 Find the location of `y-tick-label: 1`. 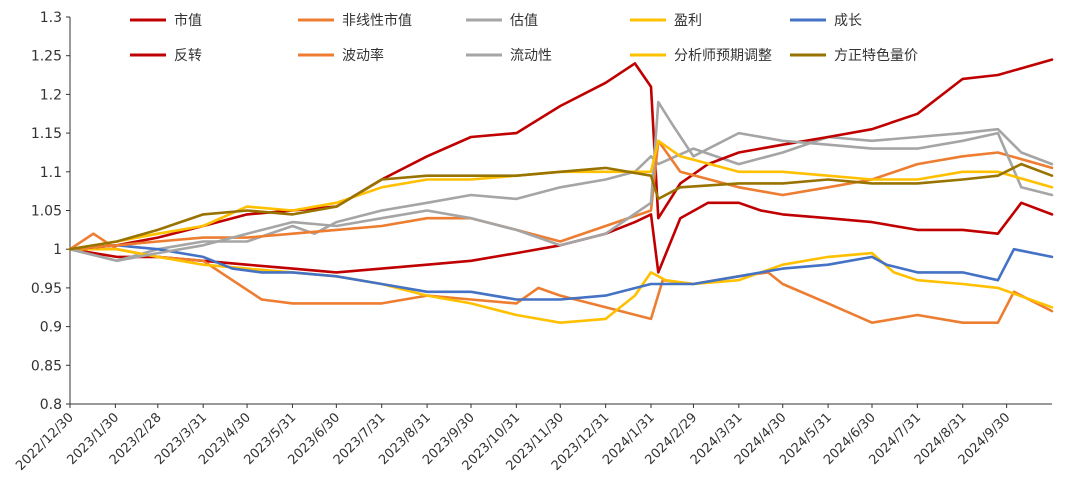

y-tick-label: 1 is located at coordinates (57, 250).